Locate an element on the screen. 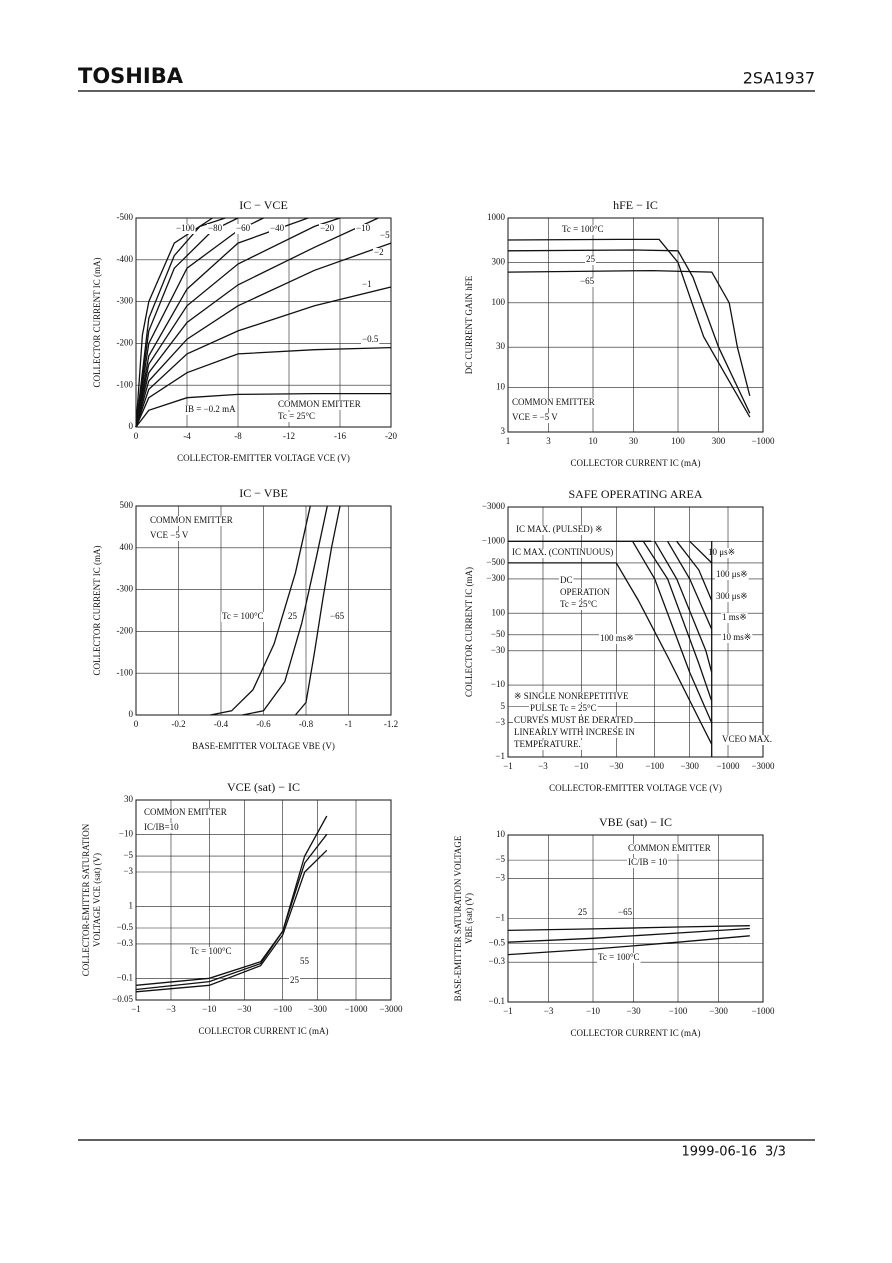  annotation: PULSE Tc = 25°C is located at coordinates (563, 708).